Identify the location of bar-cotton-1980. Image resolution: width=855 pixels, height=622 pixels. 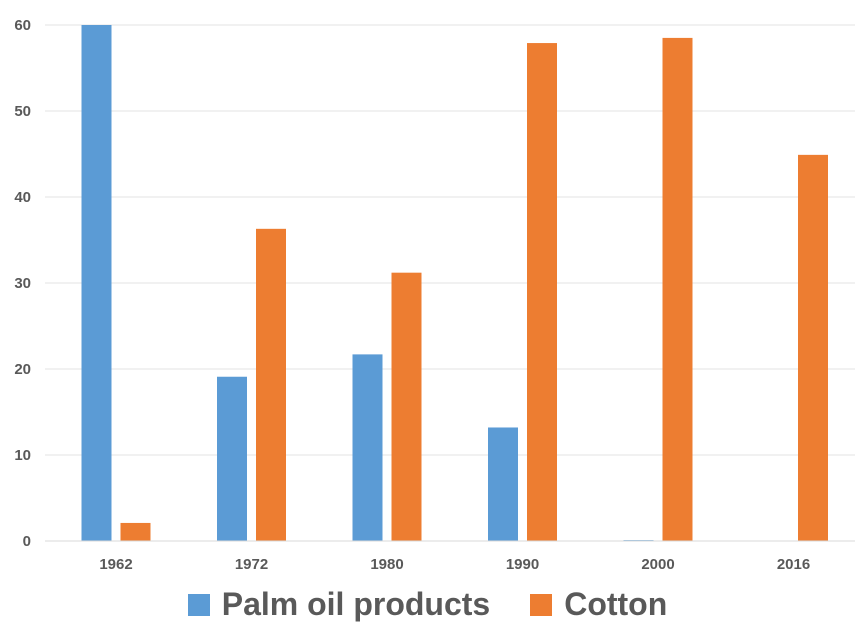
(406, 406).